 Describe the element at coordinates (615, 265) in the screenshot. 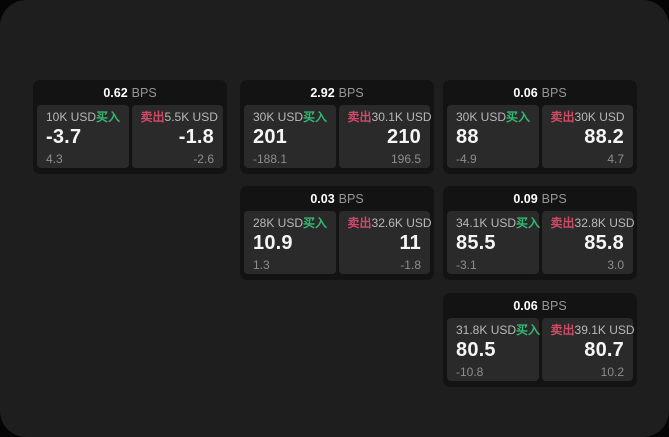

I see `sell-sub-value: 3.0` at that location.